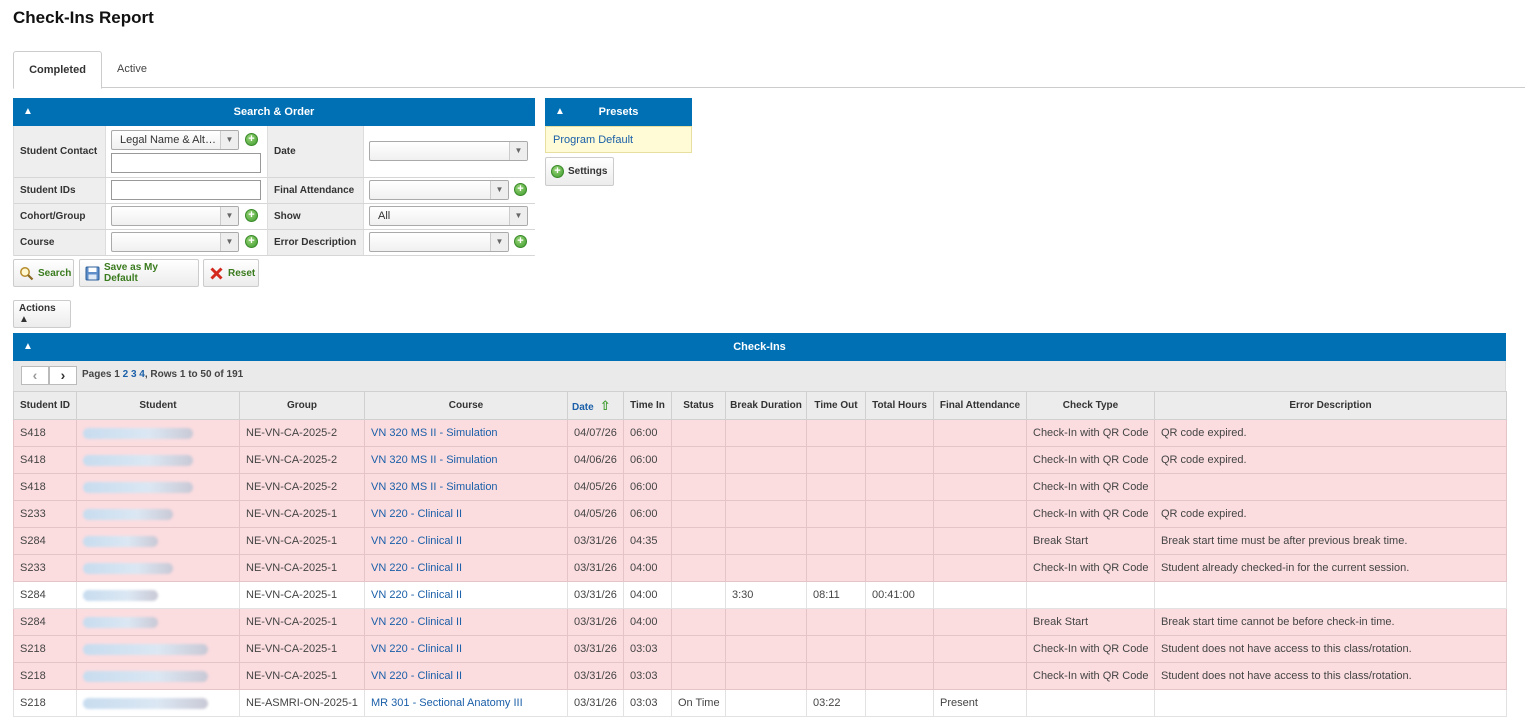  Describe the element at coordinates (186, 190) in the screenshot. I see `student-ids-input` at that location.